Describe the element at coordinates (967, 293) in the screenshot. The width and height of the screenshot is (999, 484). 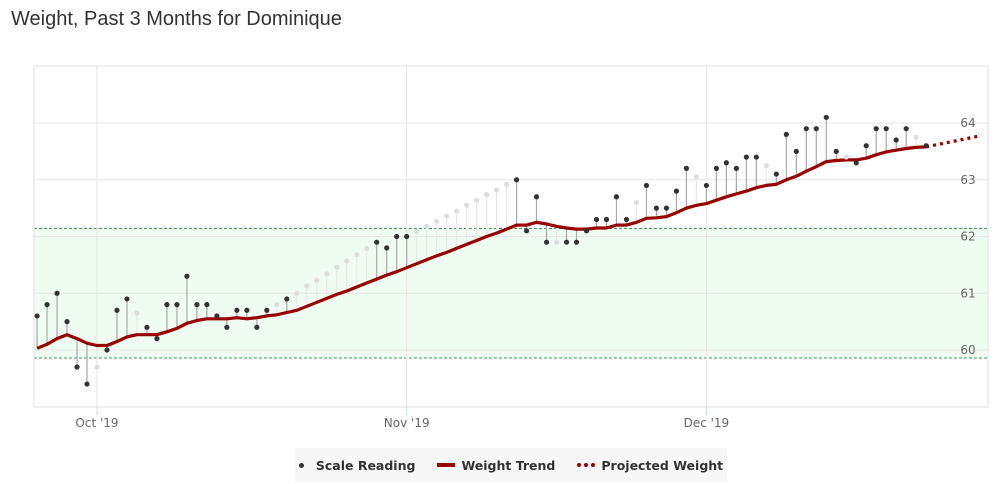
I see `y-tick-label: 61` at that location.